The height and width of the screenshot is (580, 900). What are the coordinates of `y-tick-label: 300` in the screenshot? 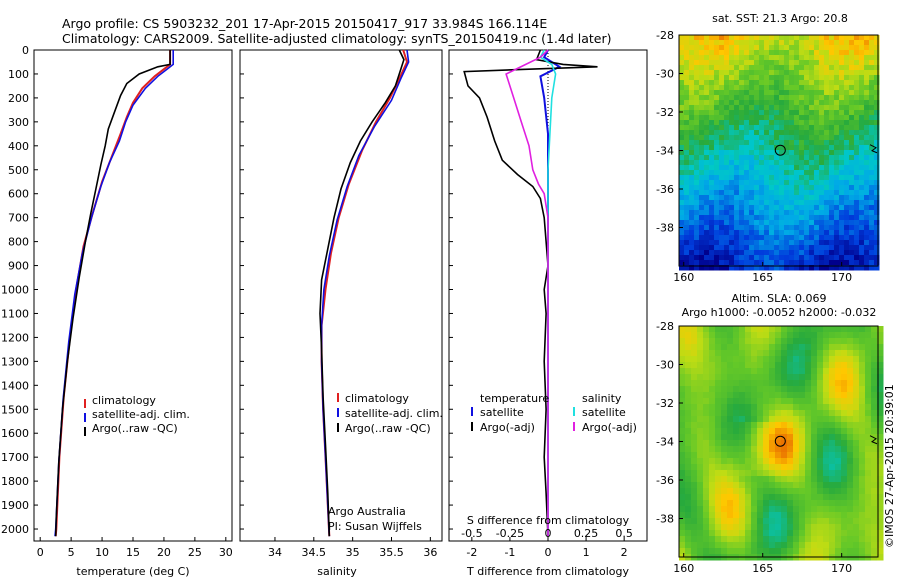 It's located at (18, 122).